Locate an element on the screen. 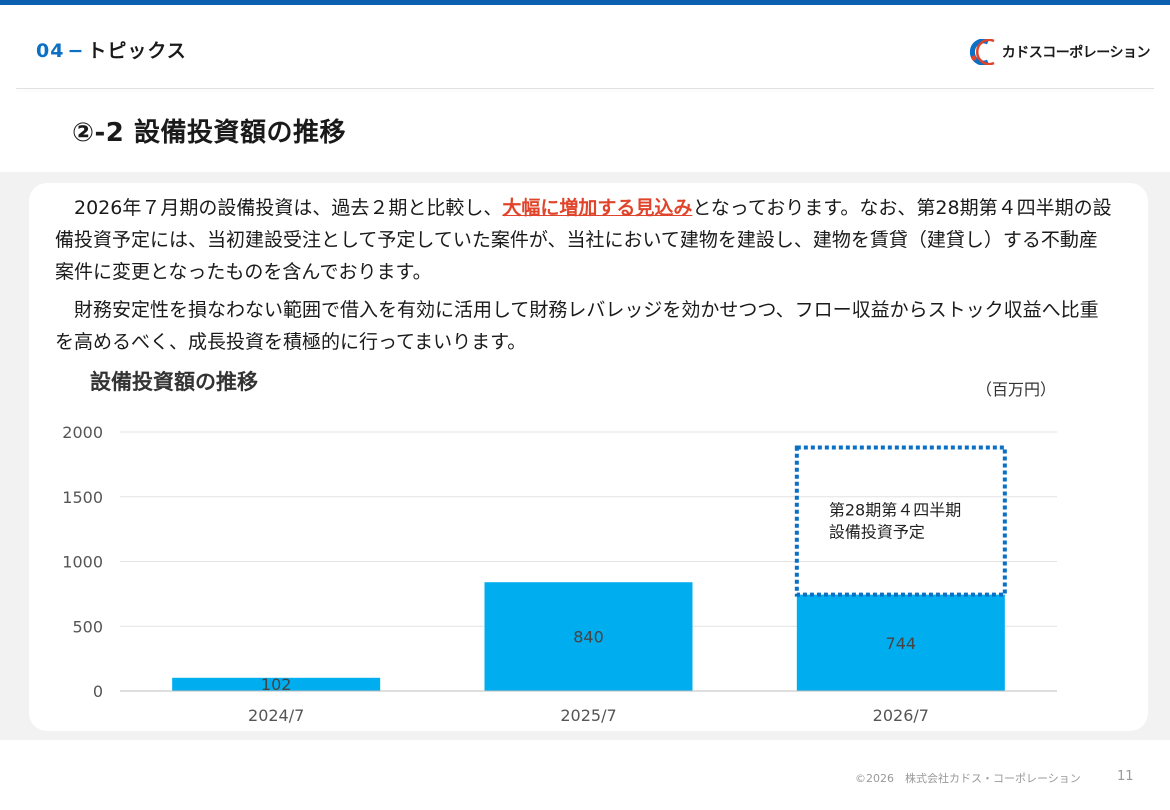 Image resolution: width=1170 pixels, height=810 pixels. y-tick-label: 1000 is located at coordinates (82, 562).